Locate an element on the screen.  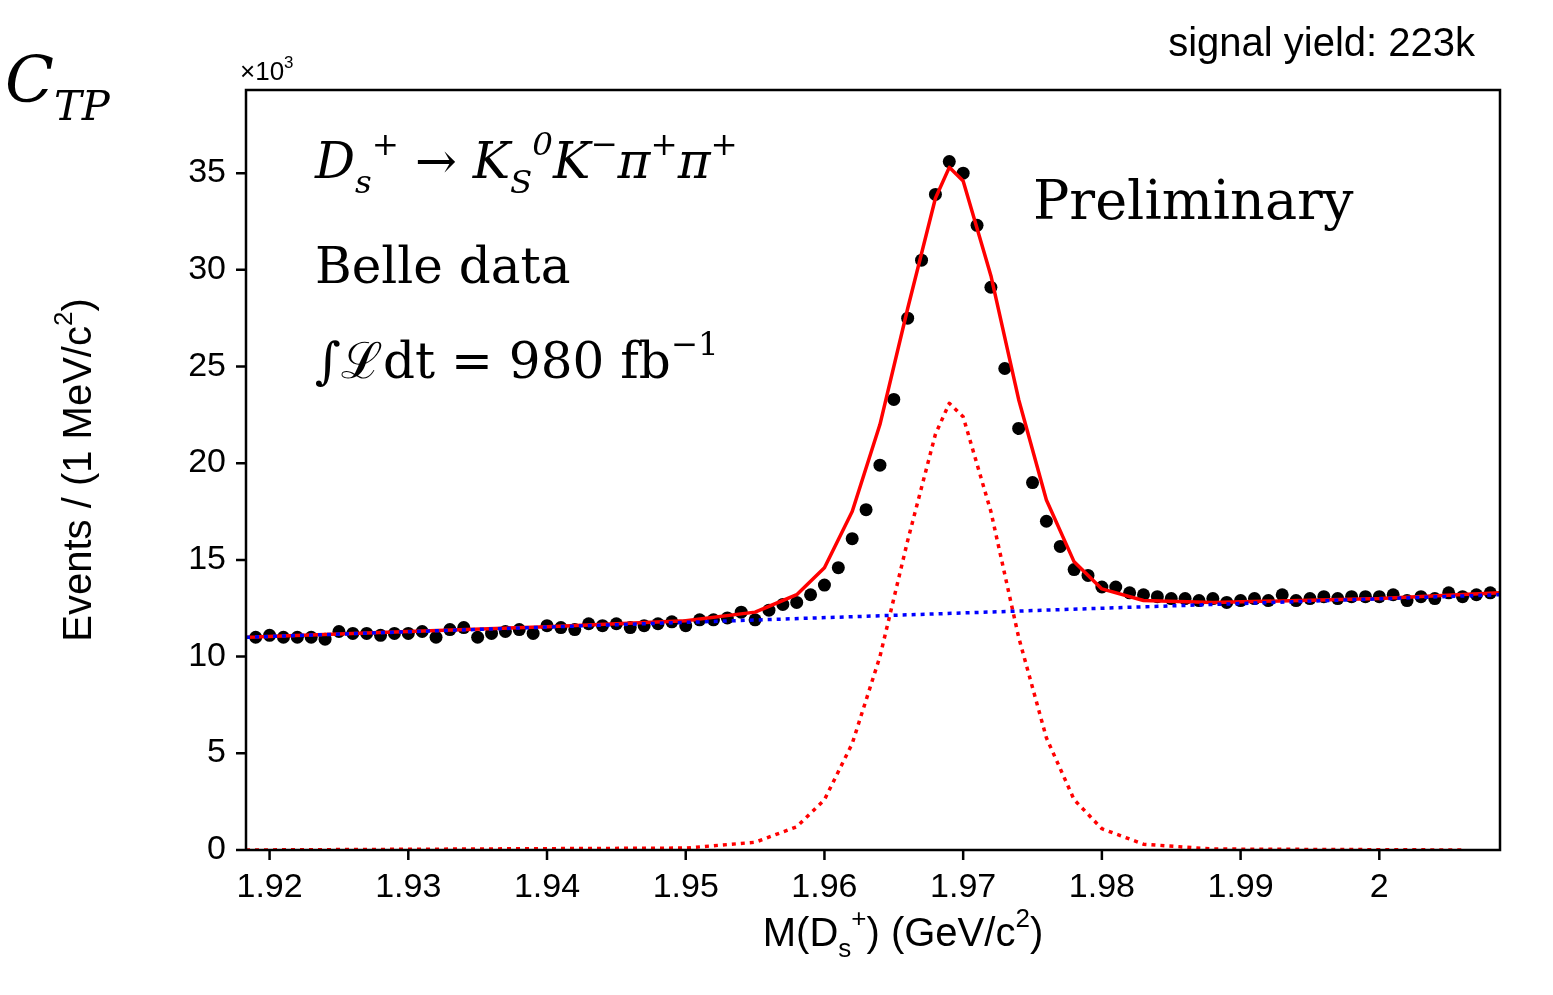
y-tick-label: 0 is located at coordinates (216, 846).